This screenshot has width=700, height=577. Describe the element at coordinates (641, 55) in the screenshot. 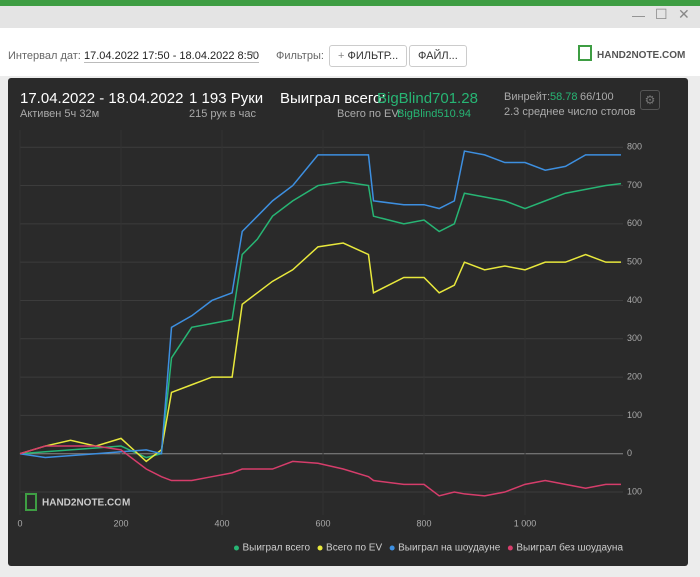

I see `logo: HAND2NOTE.COM` at that location.